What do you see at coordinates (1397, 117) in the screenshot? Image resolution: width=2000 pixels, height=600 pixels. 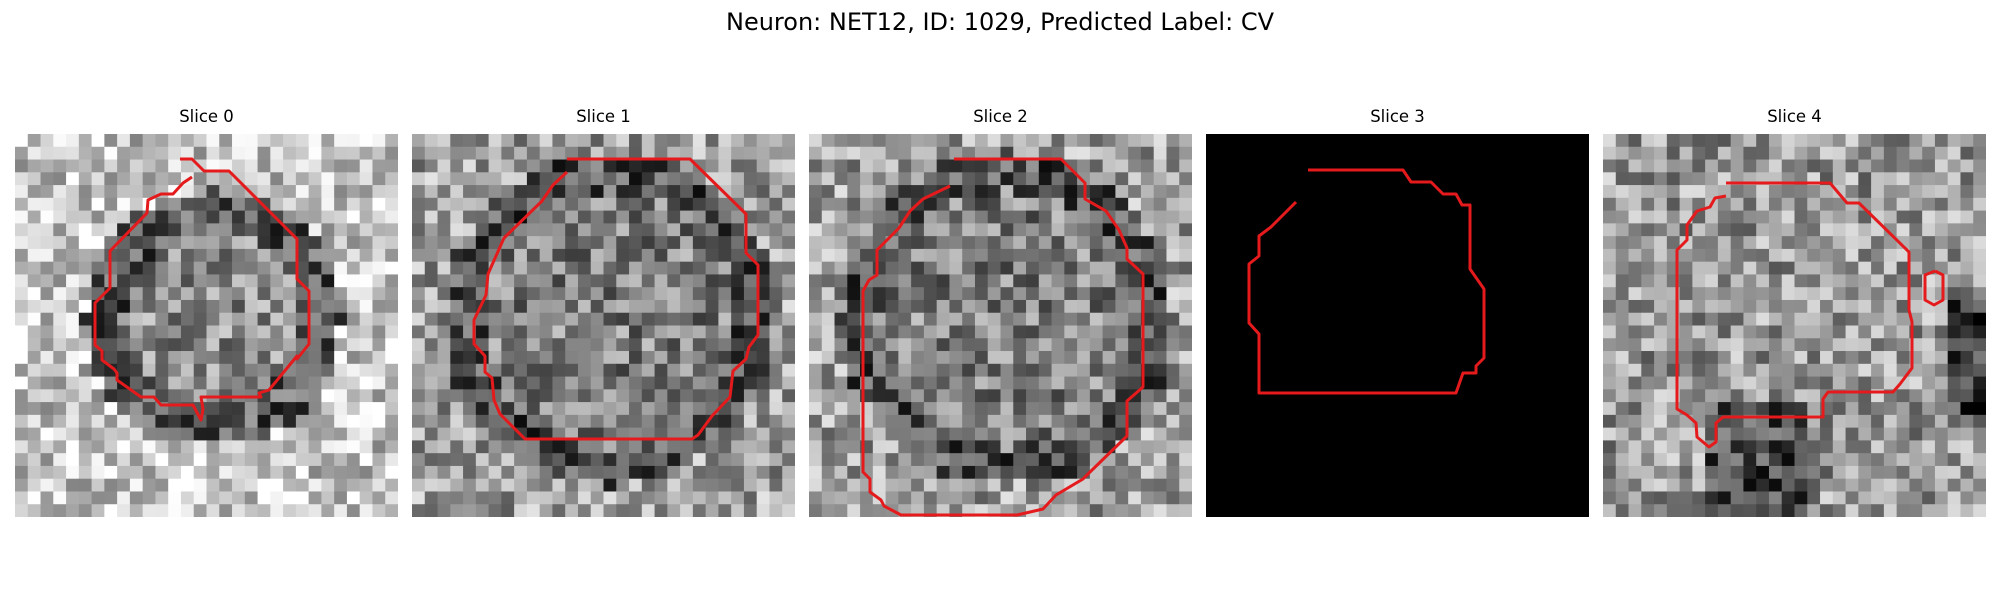 I see `slice-title: Slice 3` at bounding box center [1397, 117].